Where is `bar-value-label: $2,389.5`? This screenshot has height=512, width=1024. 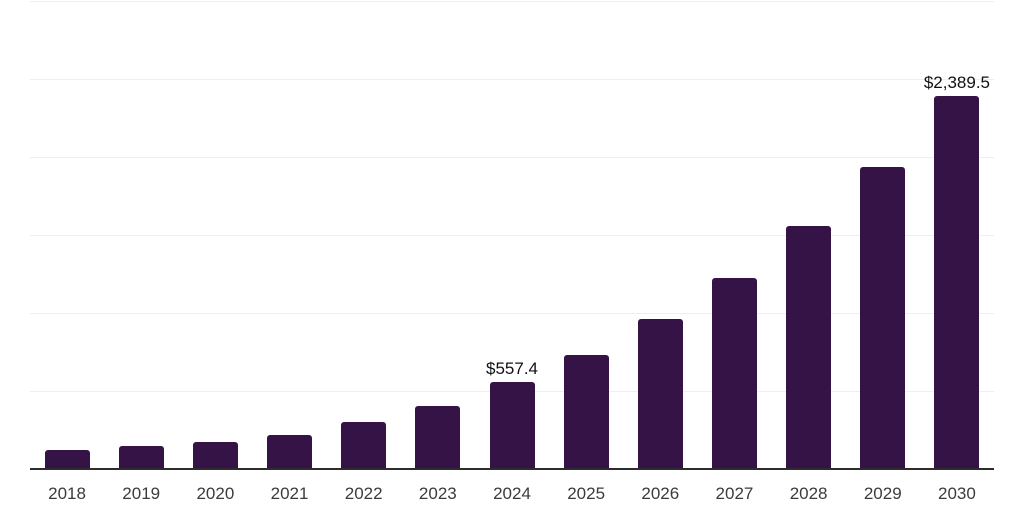 bar-value-label: $2,389.5 is located at coordinates (957, 83).